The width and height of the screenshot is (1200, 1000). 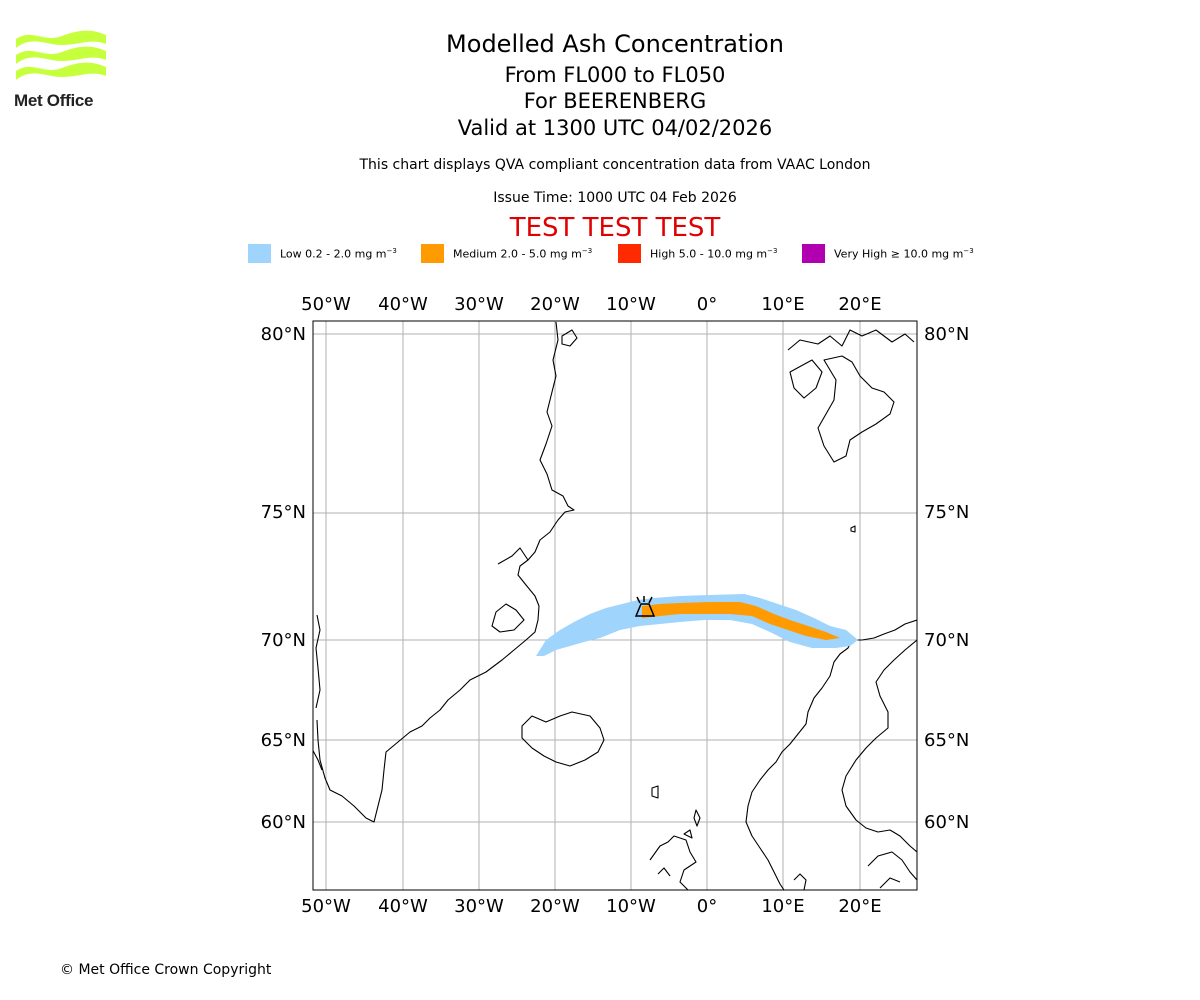 I want to click on test-banner: TEST TEST TEST, so click(x=615, y=228).